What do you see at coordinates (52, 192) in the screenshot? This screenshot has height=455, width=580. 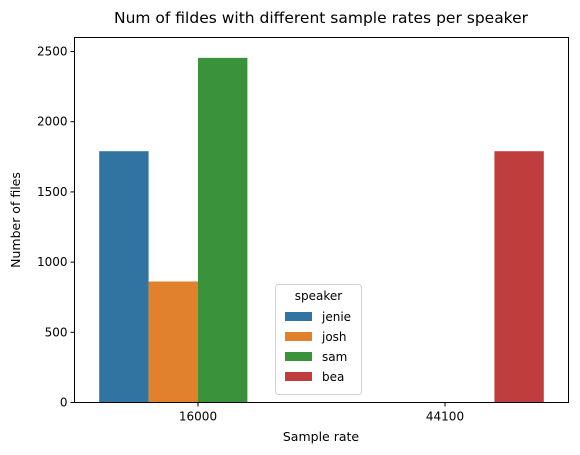 I see `y-tick-label: 1500` at bounding box center [52, 192].